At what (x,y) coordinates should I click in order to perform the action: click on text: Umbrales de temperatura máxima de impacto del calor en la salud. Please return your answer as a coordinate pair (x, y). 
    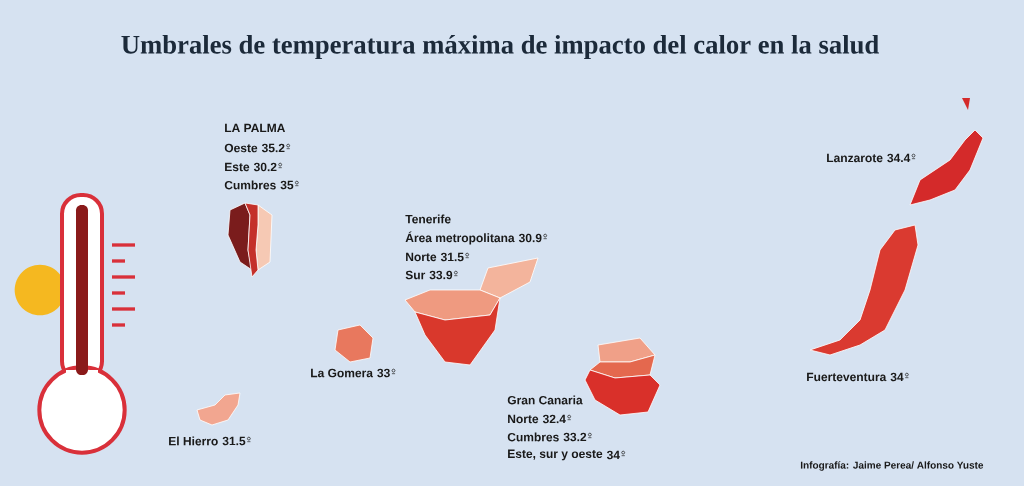
    Looking at the image, I should click on (500, 47).